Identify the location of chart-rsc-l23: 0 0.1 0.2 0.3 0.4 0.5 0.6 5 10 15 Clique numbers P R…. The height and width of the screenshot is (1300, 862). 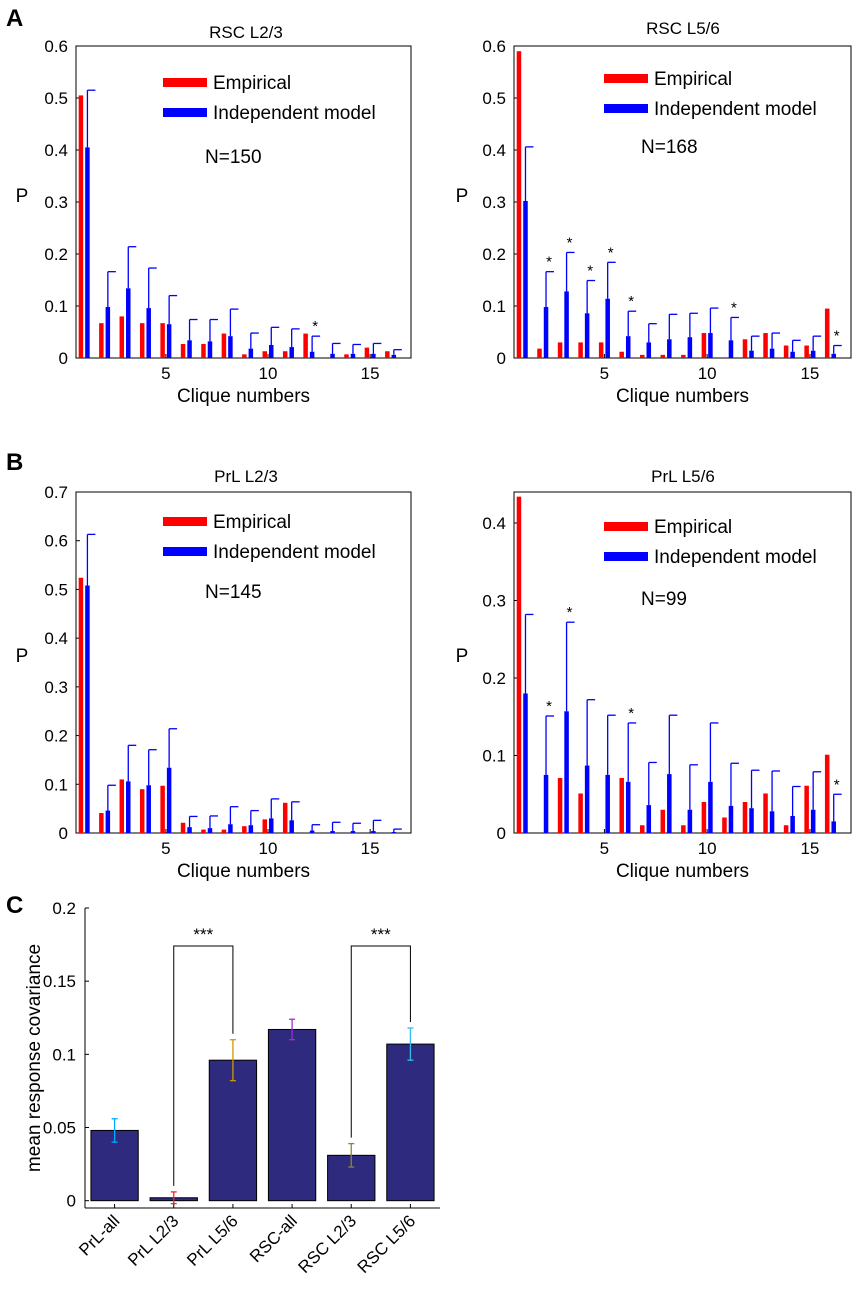
(214, 215).